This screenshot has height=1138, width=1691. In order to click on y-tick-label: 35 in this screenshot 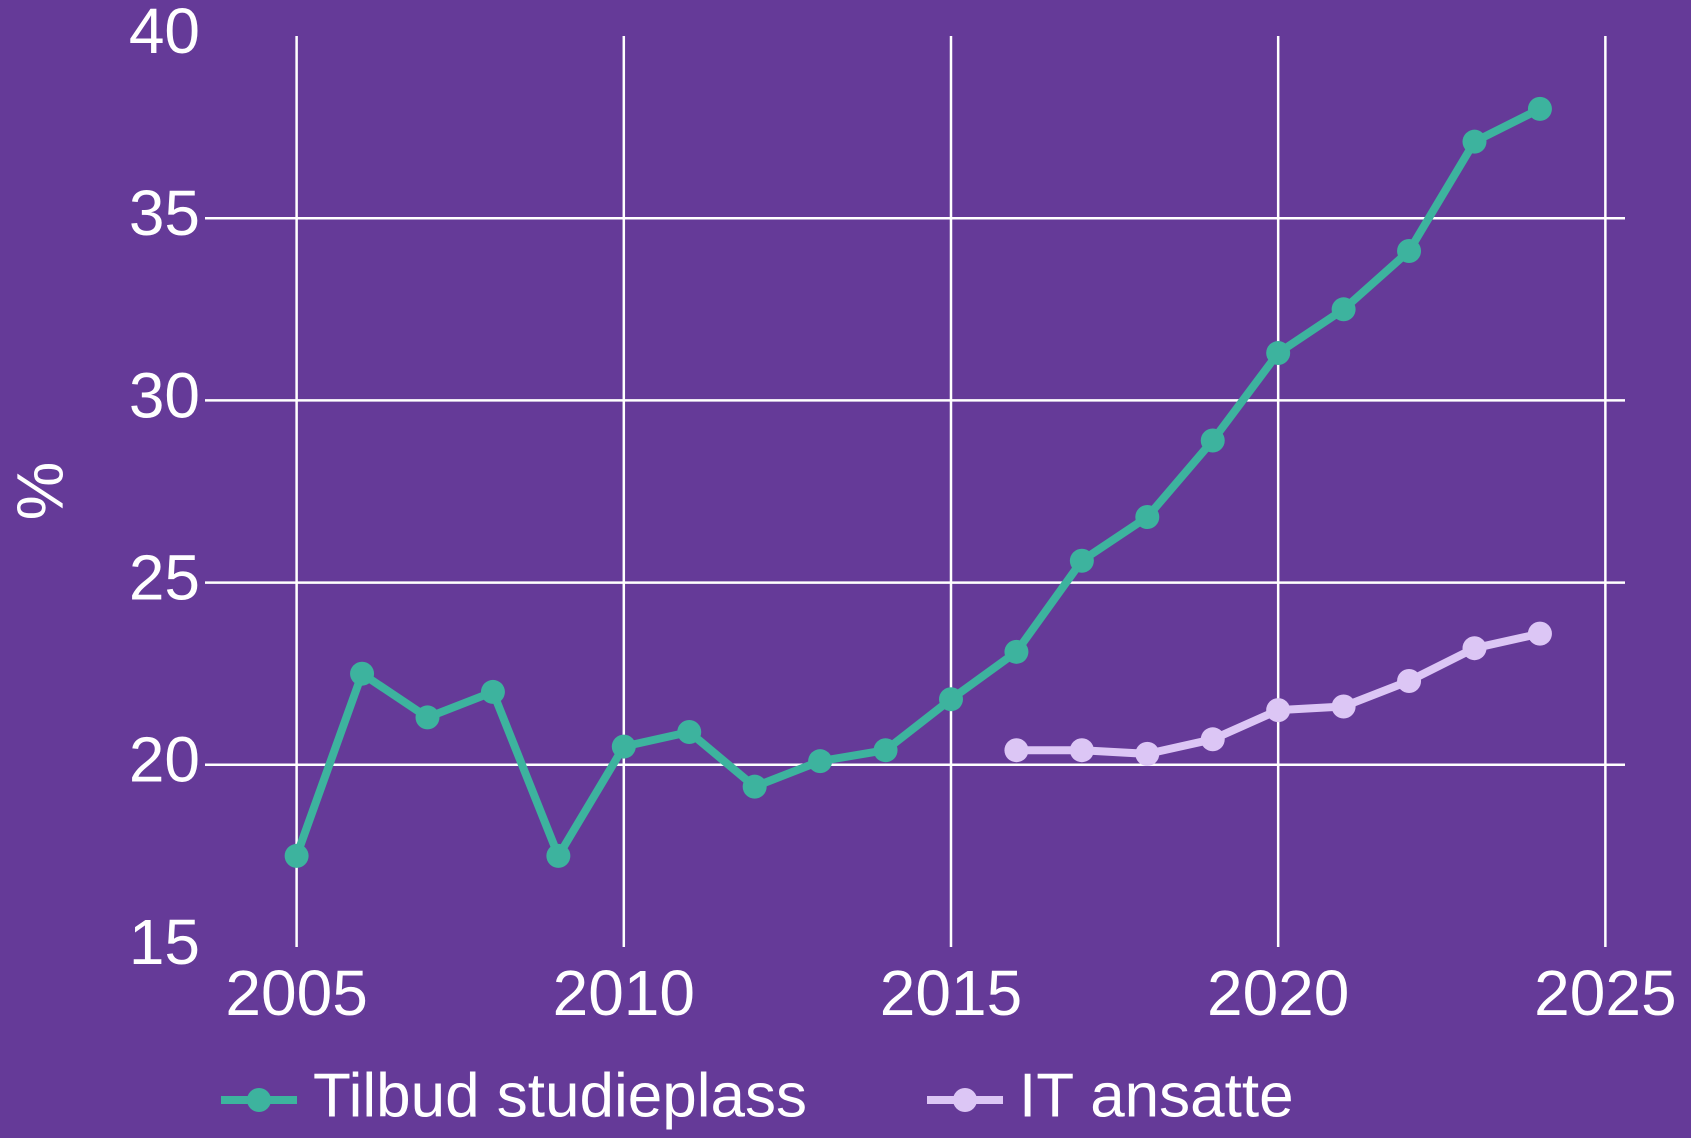, I will do `click(164, 213)`.